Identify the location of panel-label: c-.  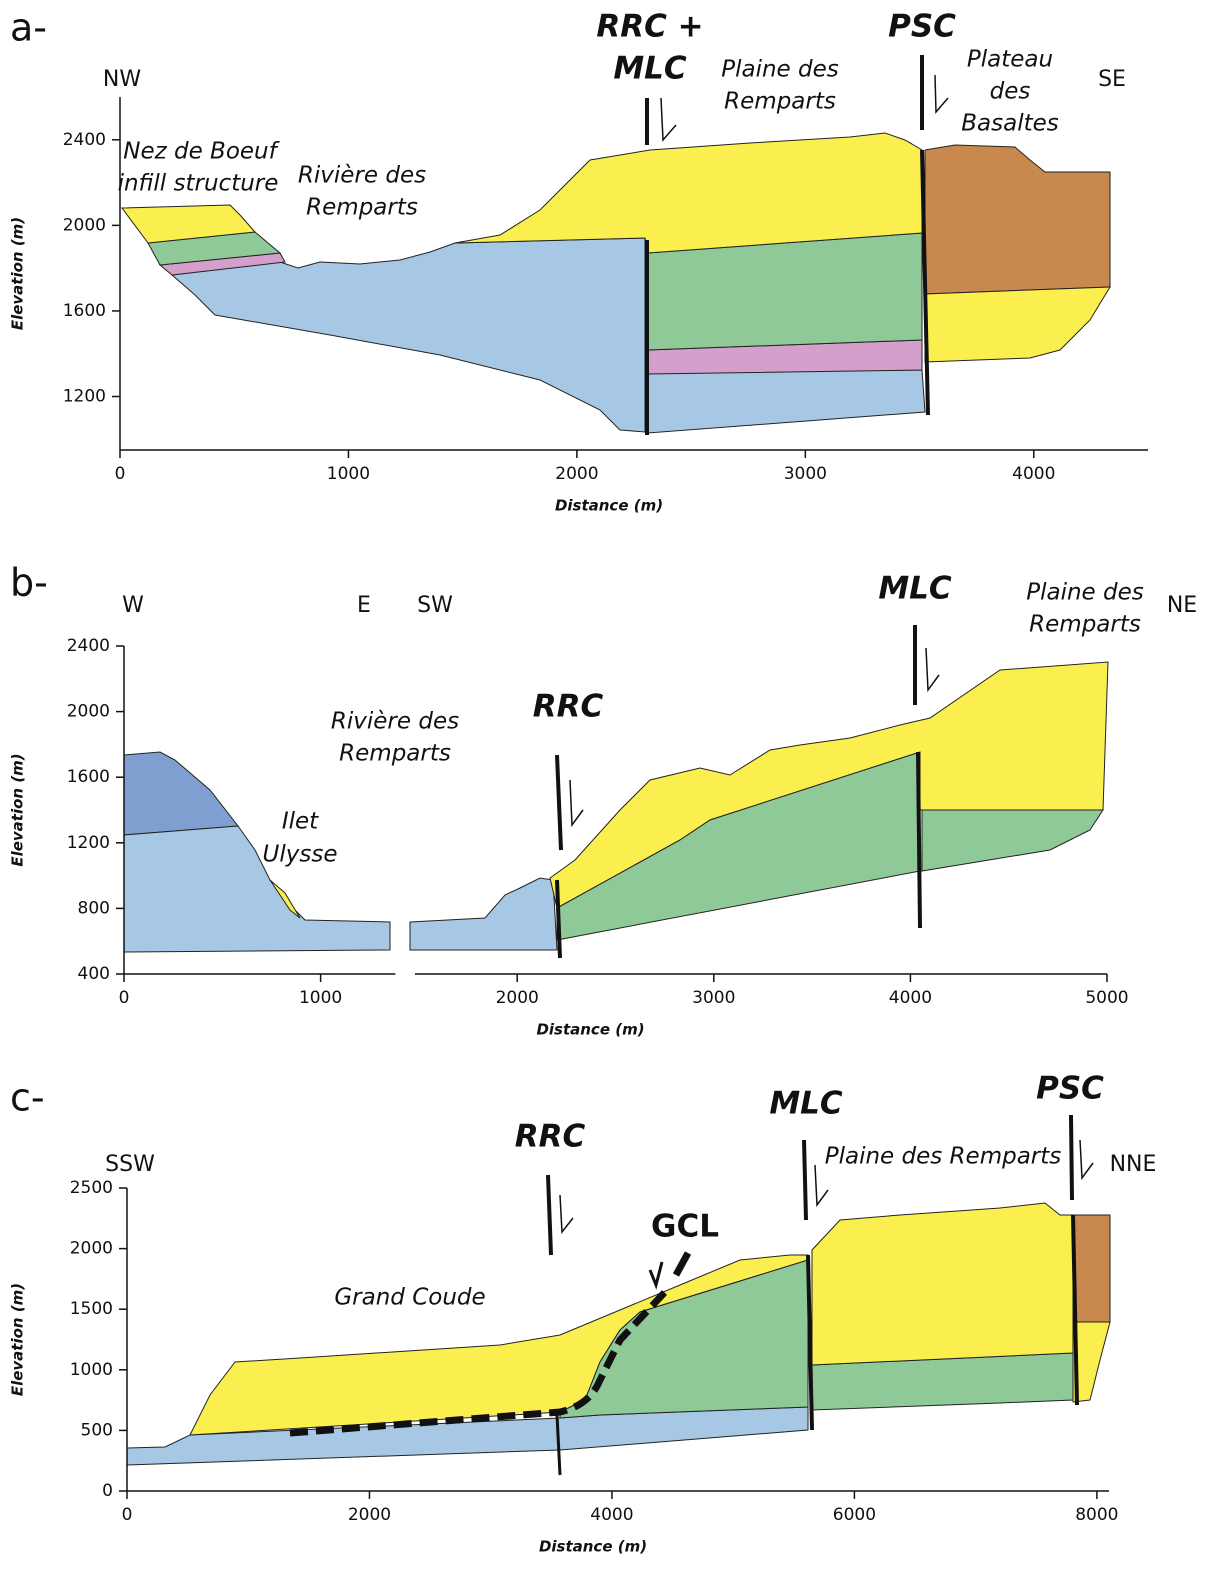
(27, 1098).